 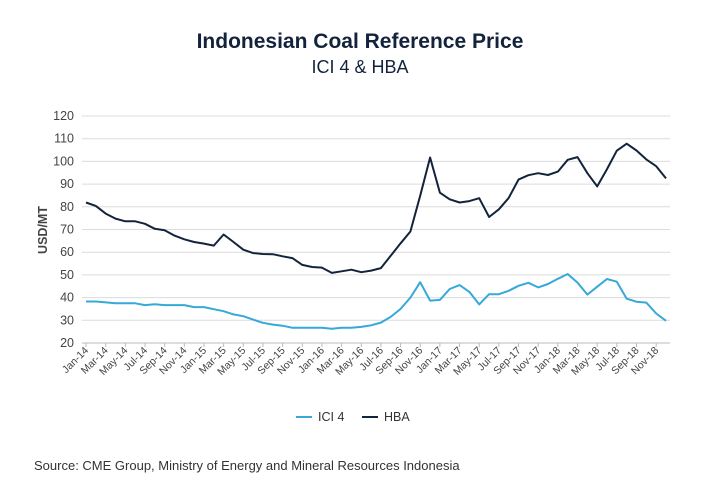 What do you see at coordinates (67, 298) in the screenshot?
I see `y-tick-label: 40` at bounding box center [67, 298].